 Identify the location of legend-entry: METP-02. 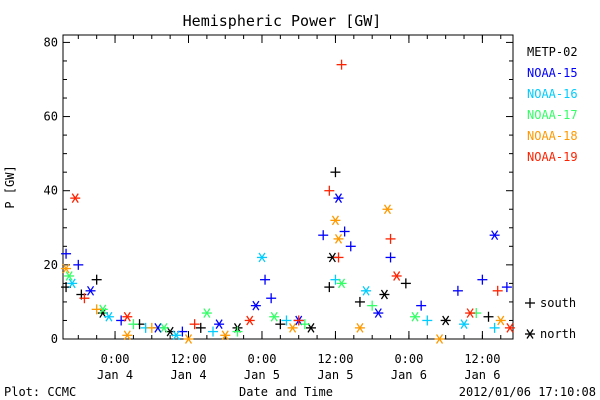
(552, 52).